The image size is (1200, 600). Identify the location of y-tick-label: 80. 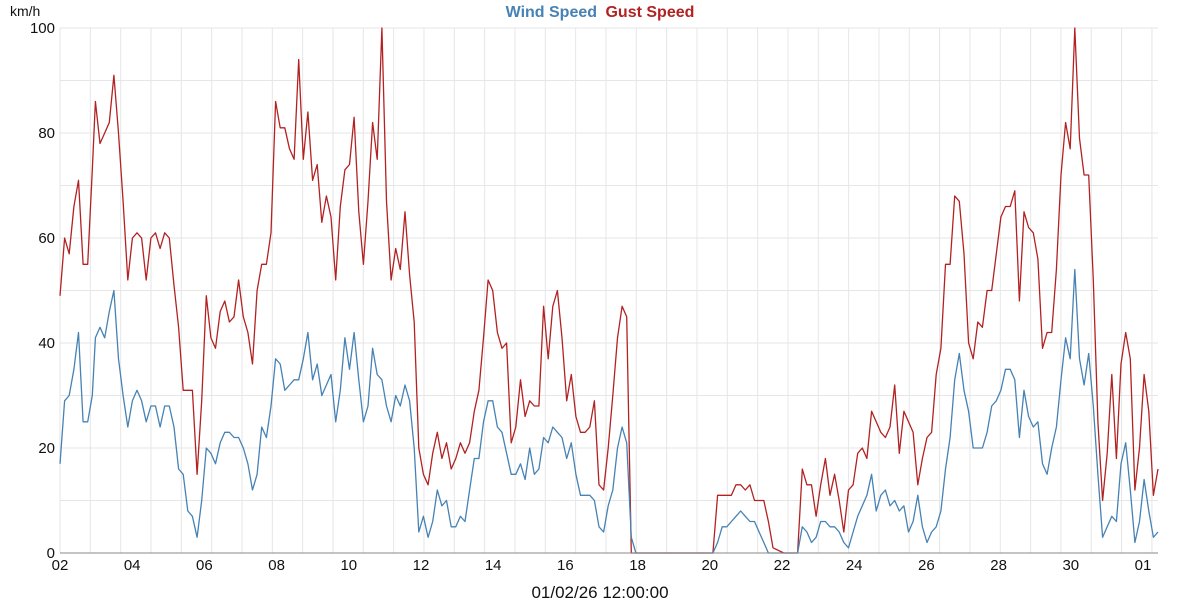
(46, 133).